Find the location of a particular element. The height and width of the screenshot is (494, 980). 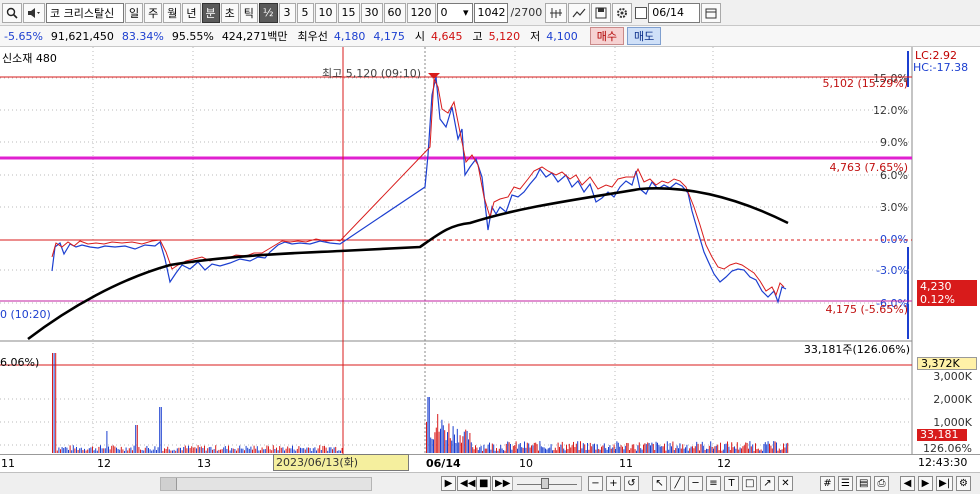

scrollbar-thumb is located at coordinates (169, 484).